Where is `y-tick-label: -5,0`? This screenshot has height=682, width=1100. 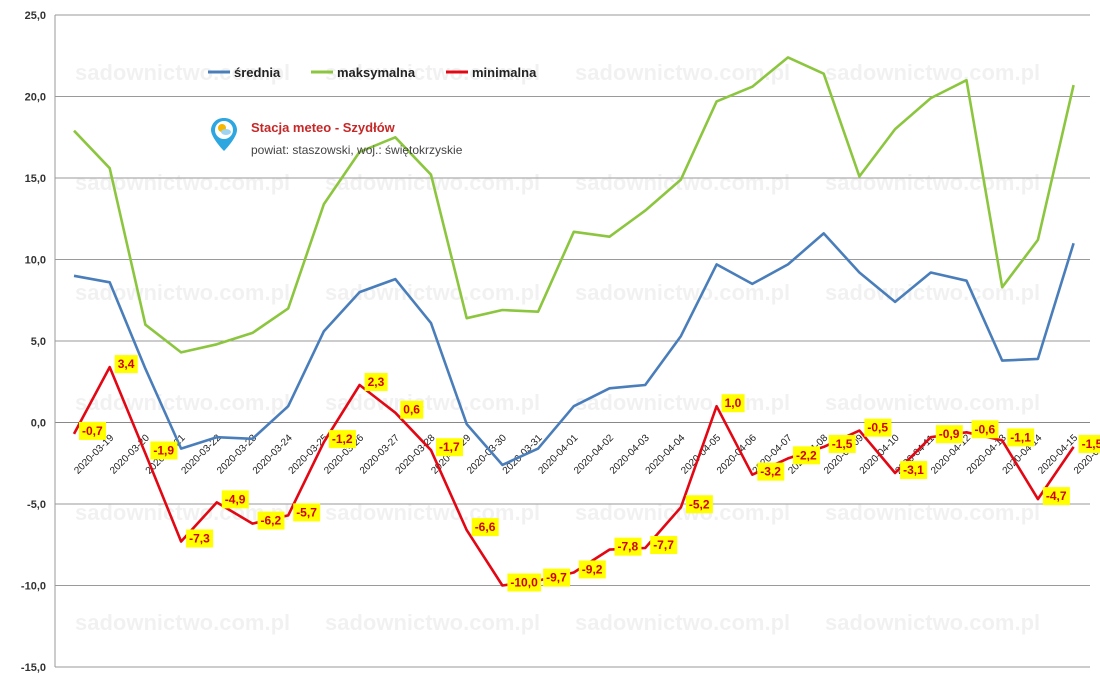
y-tick-label: -5,0 is located at coordinates (36, 505).